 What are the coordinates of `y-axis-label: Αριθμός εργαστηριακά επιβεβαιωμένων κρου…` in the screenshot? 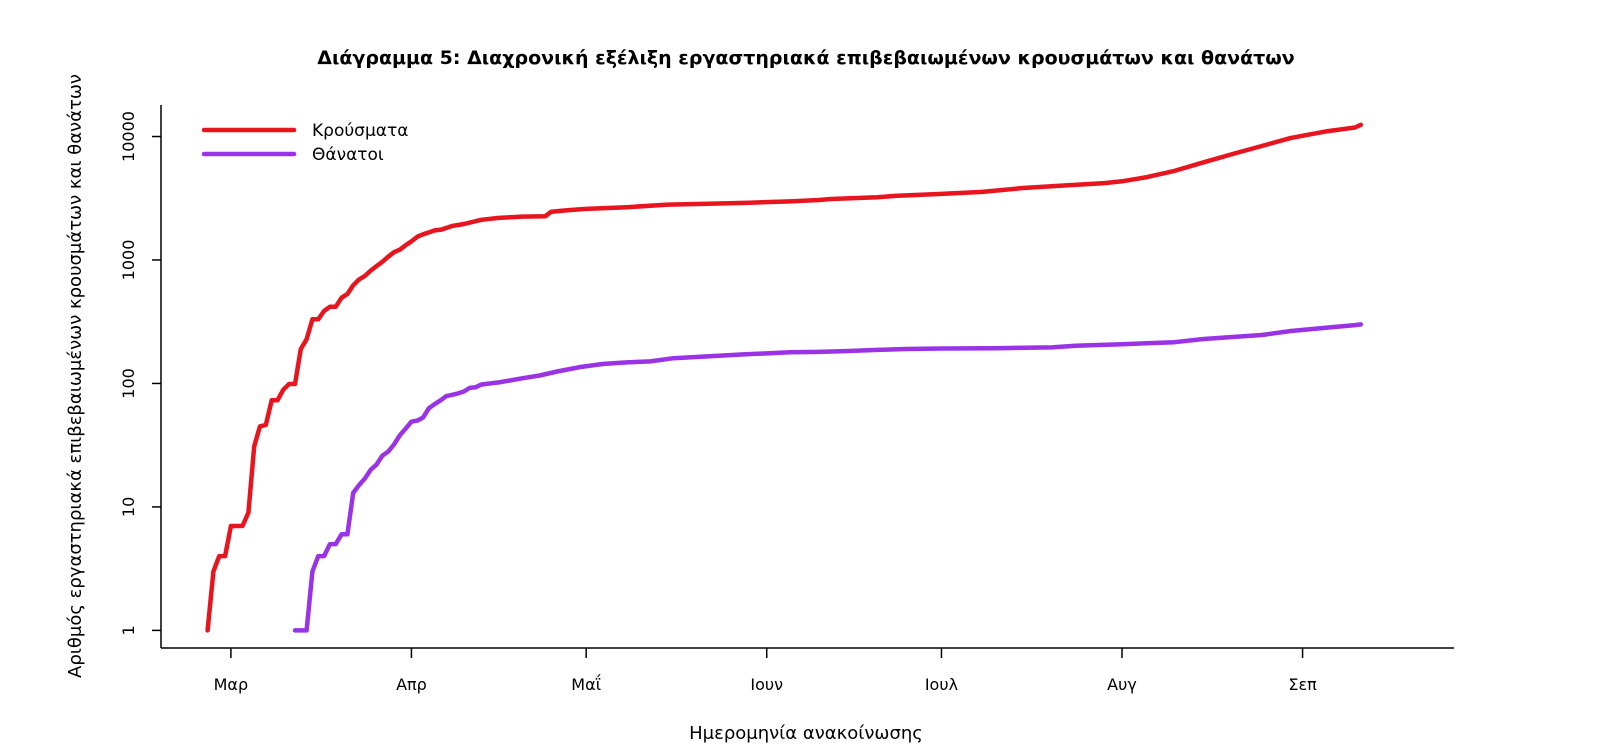 It's located at (75, 376).